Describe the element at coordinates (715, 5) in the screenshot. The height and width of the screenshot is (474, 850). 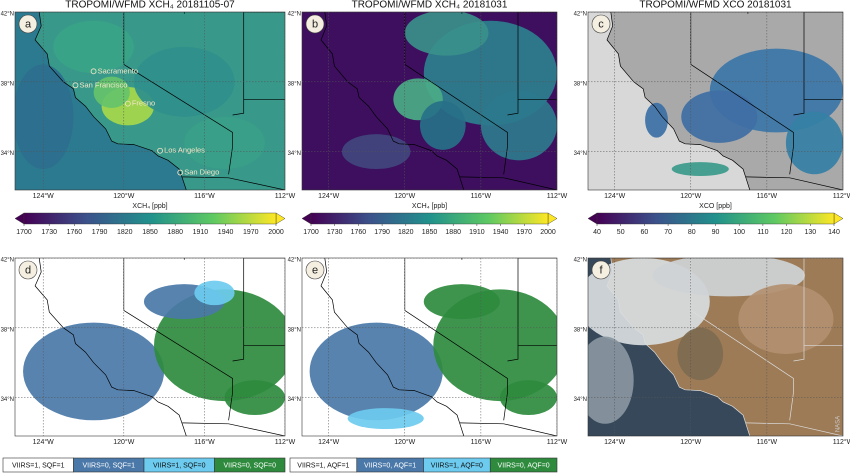
I see `panel-title: TROPOMI/WFMD XCO 20181031` at that location.